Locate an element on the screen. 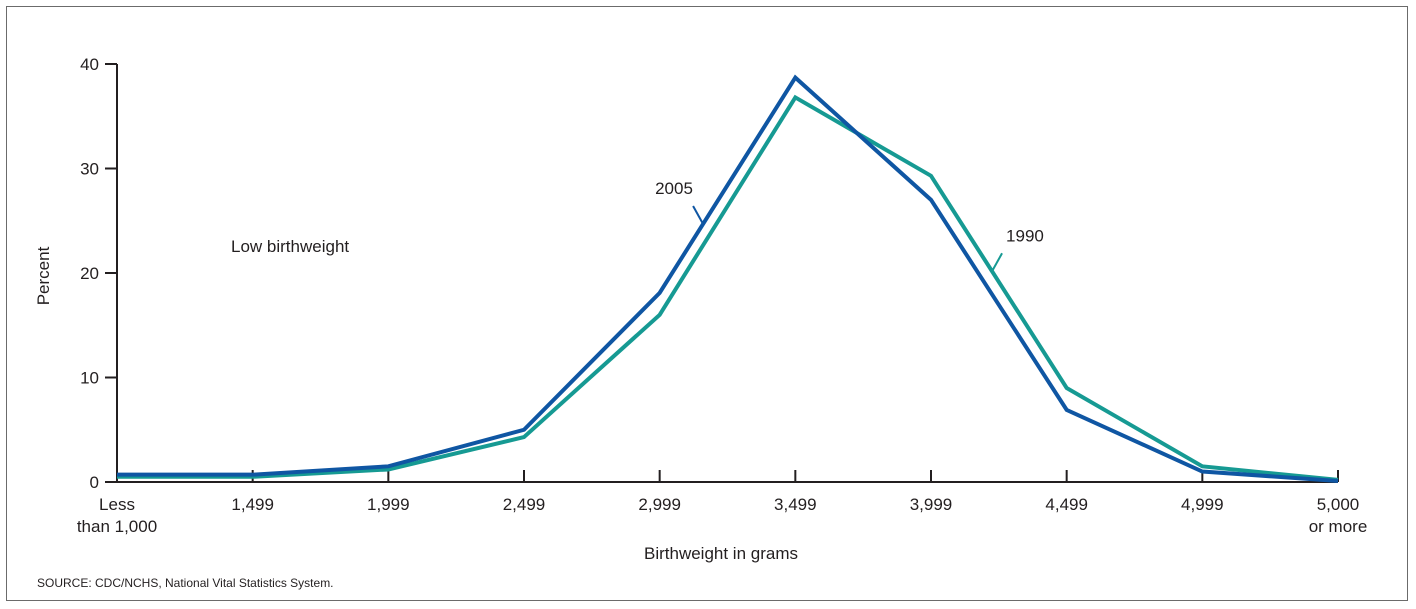  series-label-1990: 1990 is located at coordinates (1025, 235).